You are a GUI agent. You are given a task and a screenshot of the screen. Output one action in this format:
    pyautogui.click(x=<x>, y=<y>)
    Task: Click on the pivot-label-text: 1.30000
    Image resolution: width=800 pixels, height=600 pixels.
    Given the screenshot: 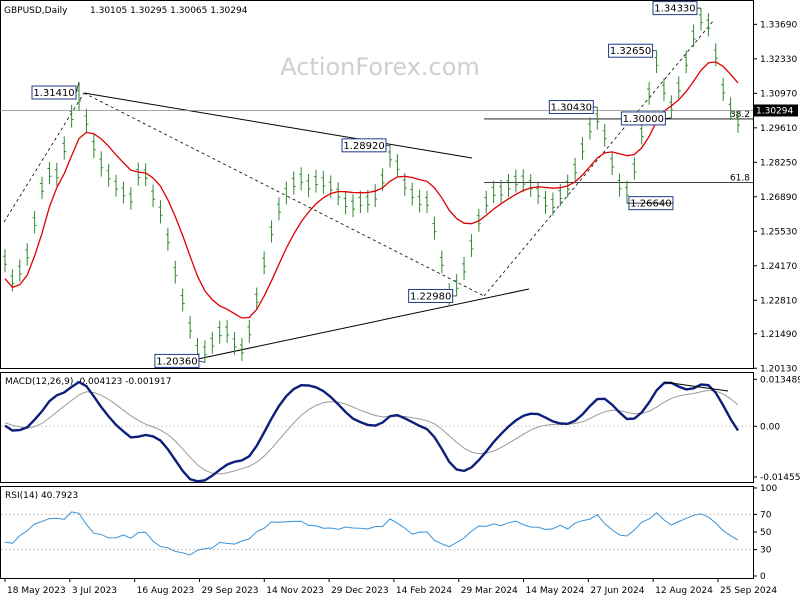 What is the action you would take?
    pyautogui.click(x=643, y=119)
    